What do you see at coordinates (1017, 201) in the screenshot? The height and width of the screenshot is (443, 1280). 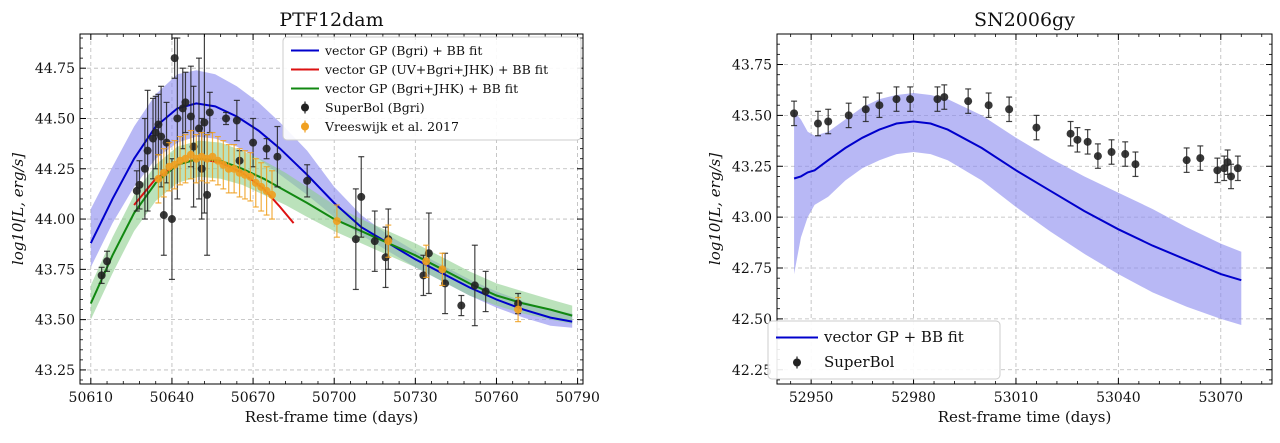 I see `right-series-0-line` at bounding box center [1017, 201].